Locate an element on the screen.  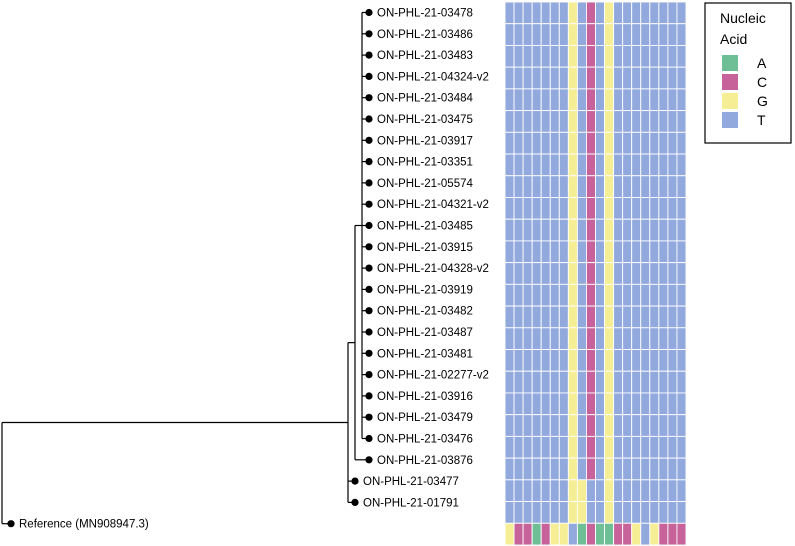
tip-label: ON-PHL-21-02277-v2 is located at coordinates (433, 376).